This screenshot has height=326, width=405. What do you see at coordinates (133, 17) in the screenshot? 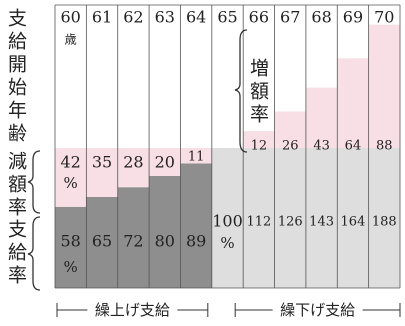
I see `x-tick-label: 62` at bounding box center [133, 17].